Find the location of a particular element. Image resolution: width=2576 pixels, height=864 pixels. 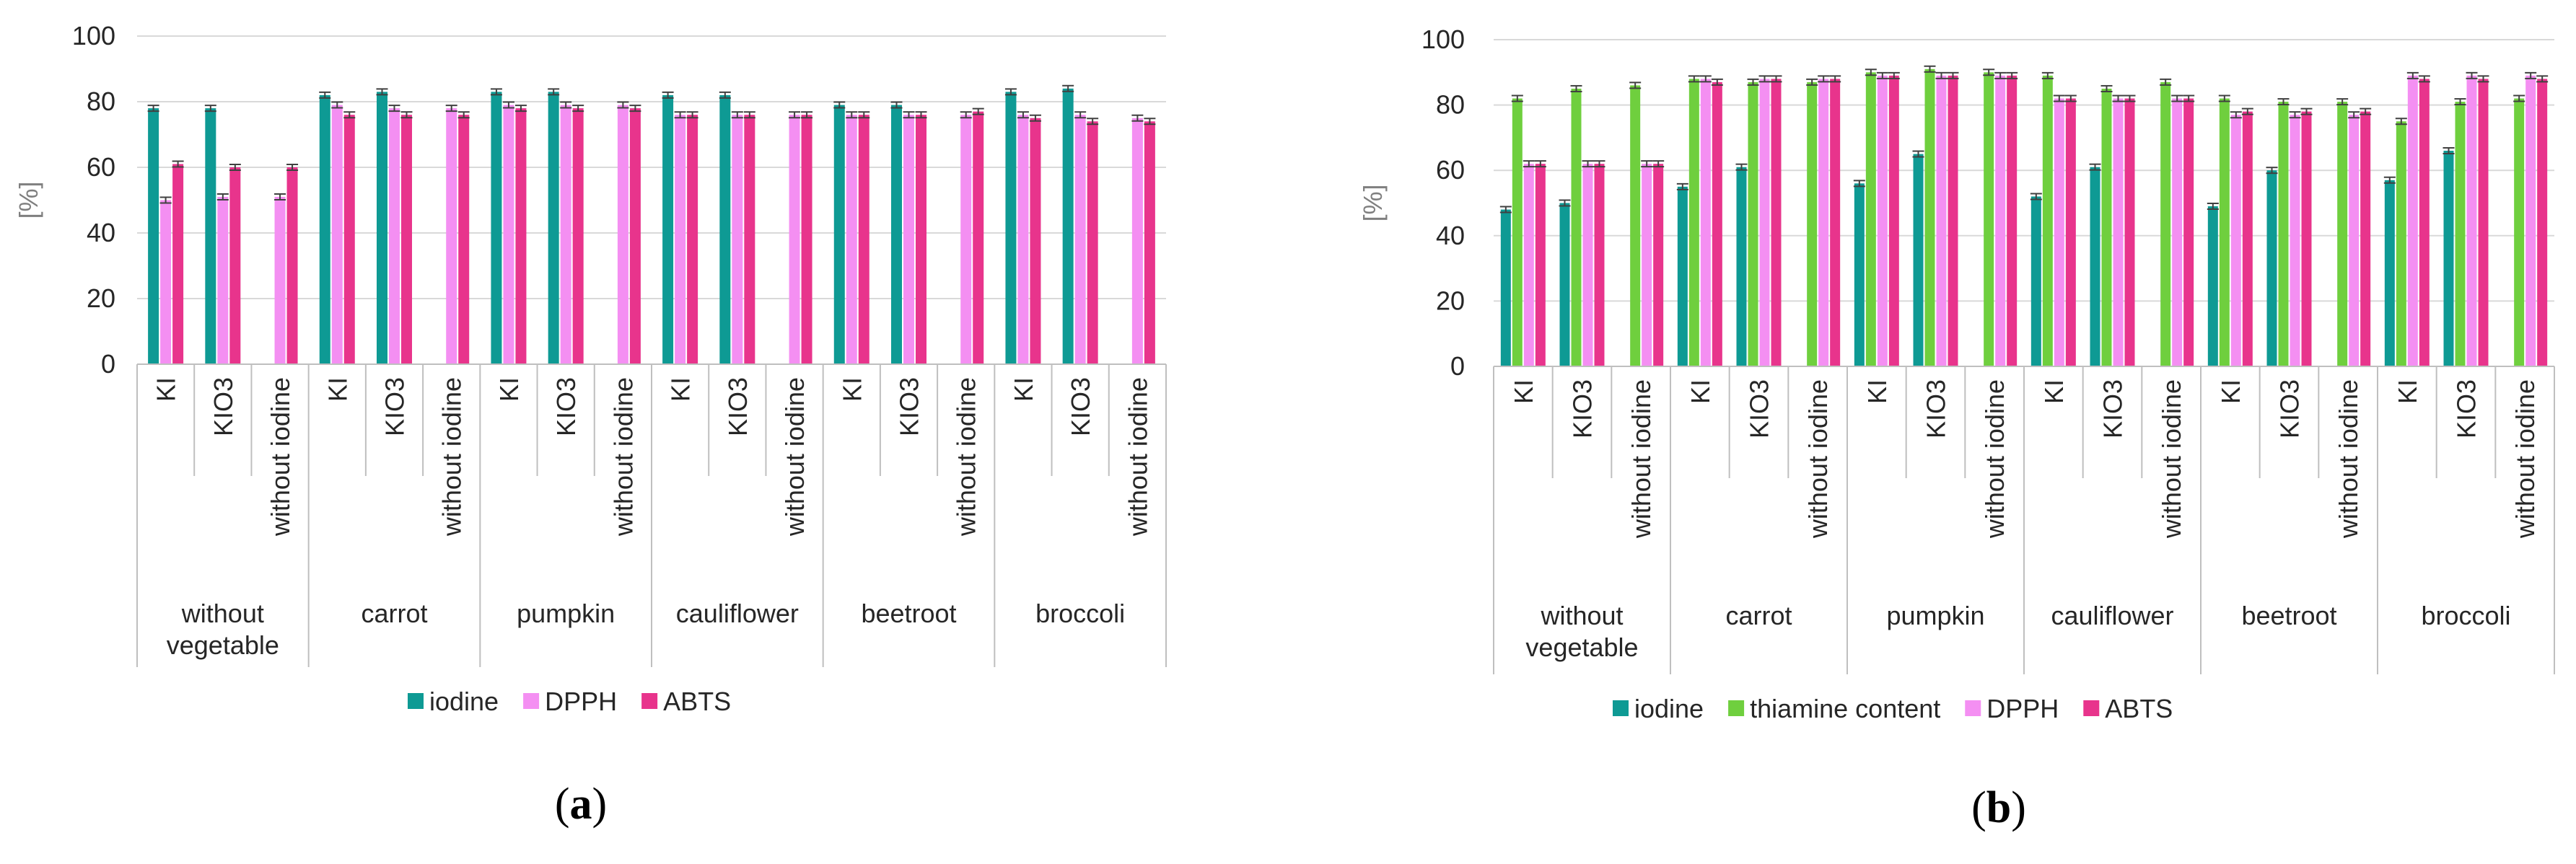

group-label: without is located at coordinates (1581, 615).